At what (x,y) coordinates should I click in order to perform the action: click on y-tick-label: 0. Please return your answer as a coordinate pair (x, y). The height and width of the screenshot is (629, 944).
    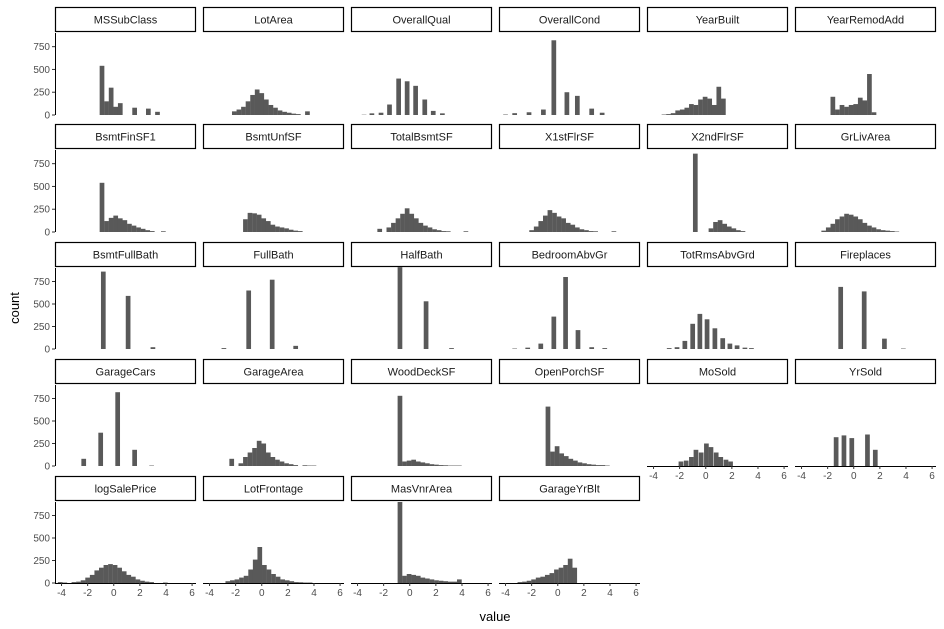
    Looking at the image, I should click on (47, 350).